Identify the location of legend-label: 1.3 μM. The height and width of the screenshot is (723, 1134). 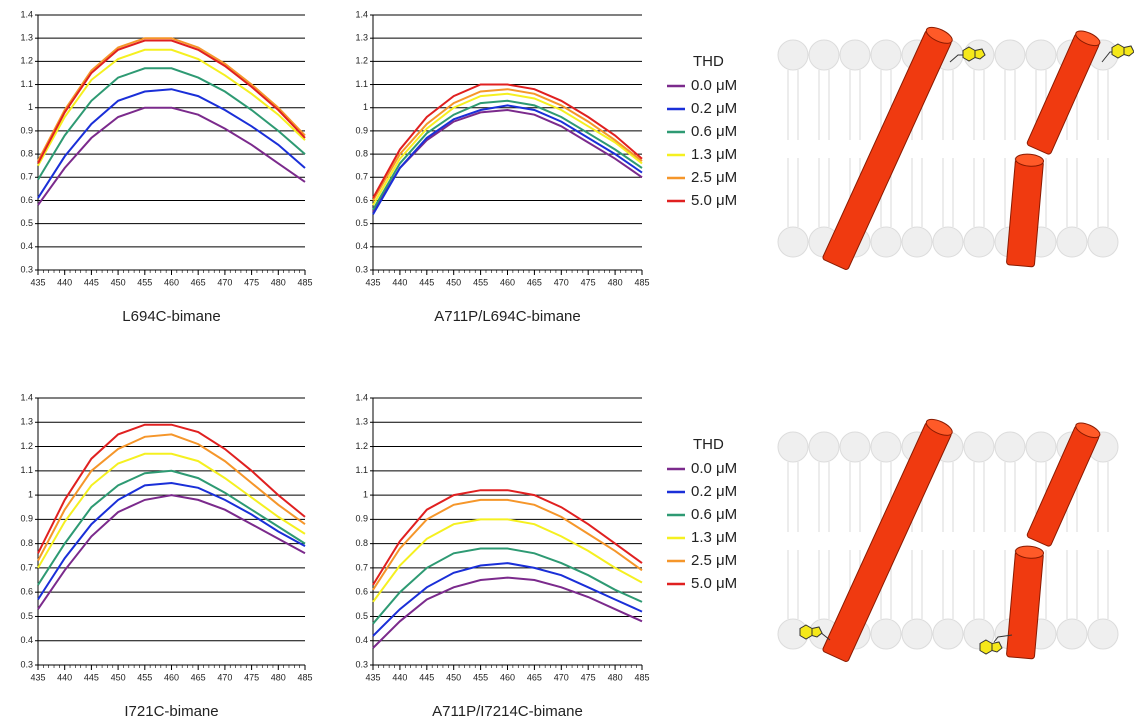
(714, 537).